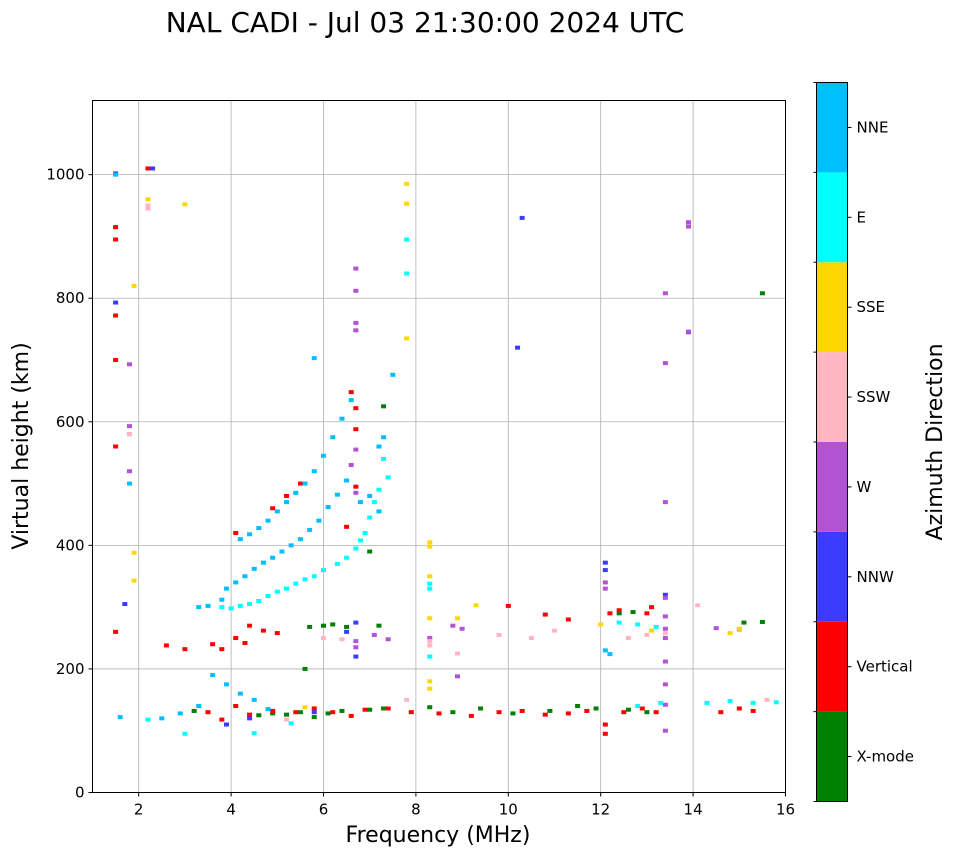  Describe the element at coordinates (80, 793) in the screenshot. I see `y-tick-label: 0` at that location.